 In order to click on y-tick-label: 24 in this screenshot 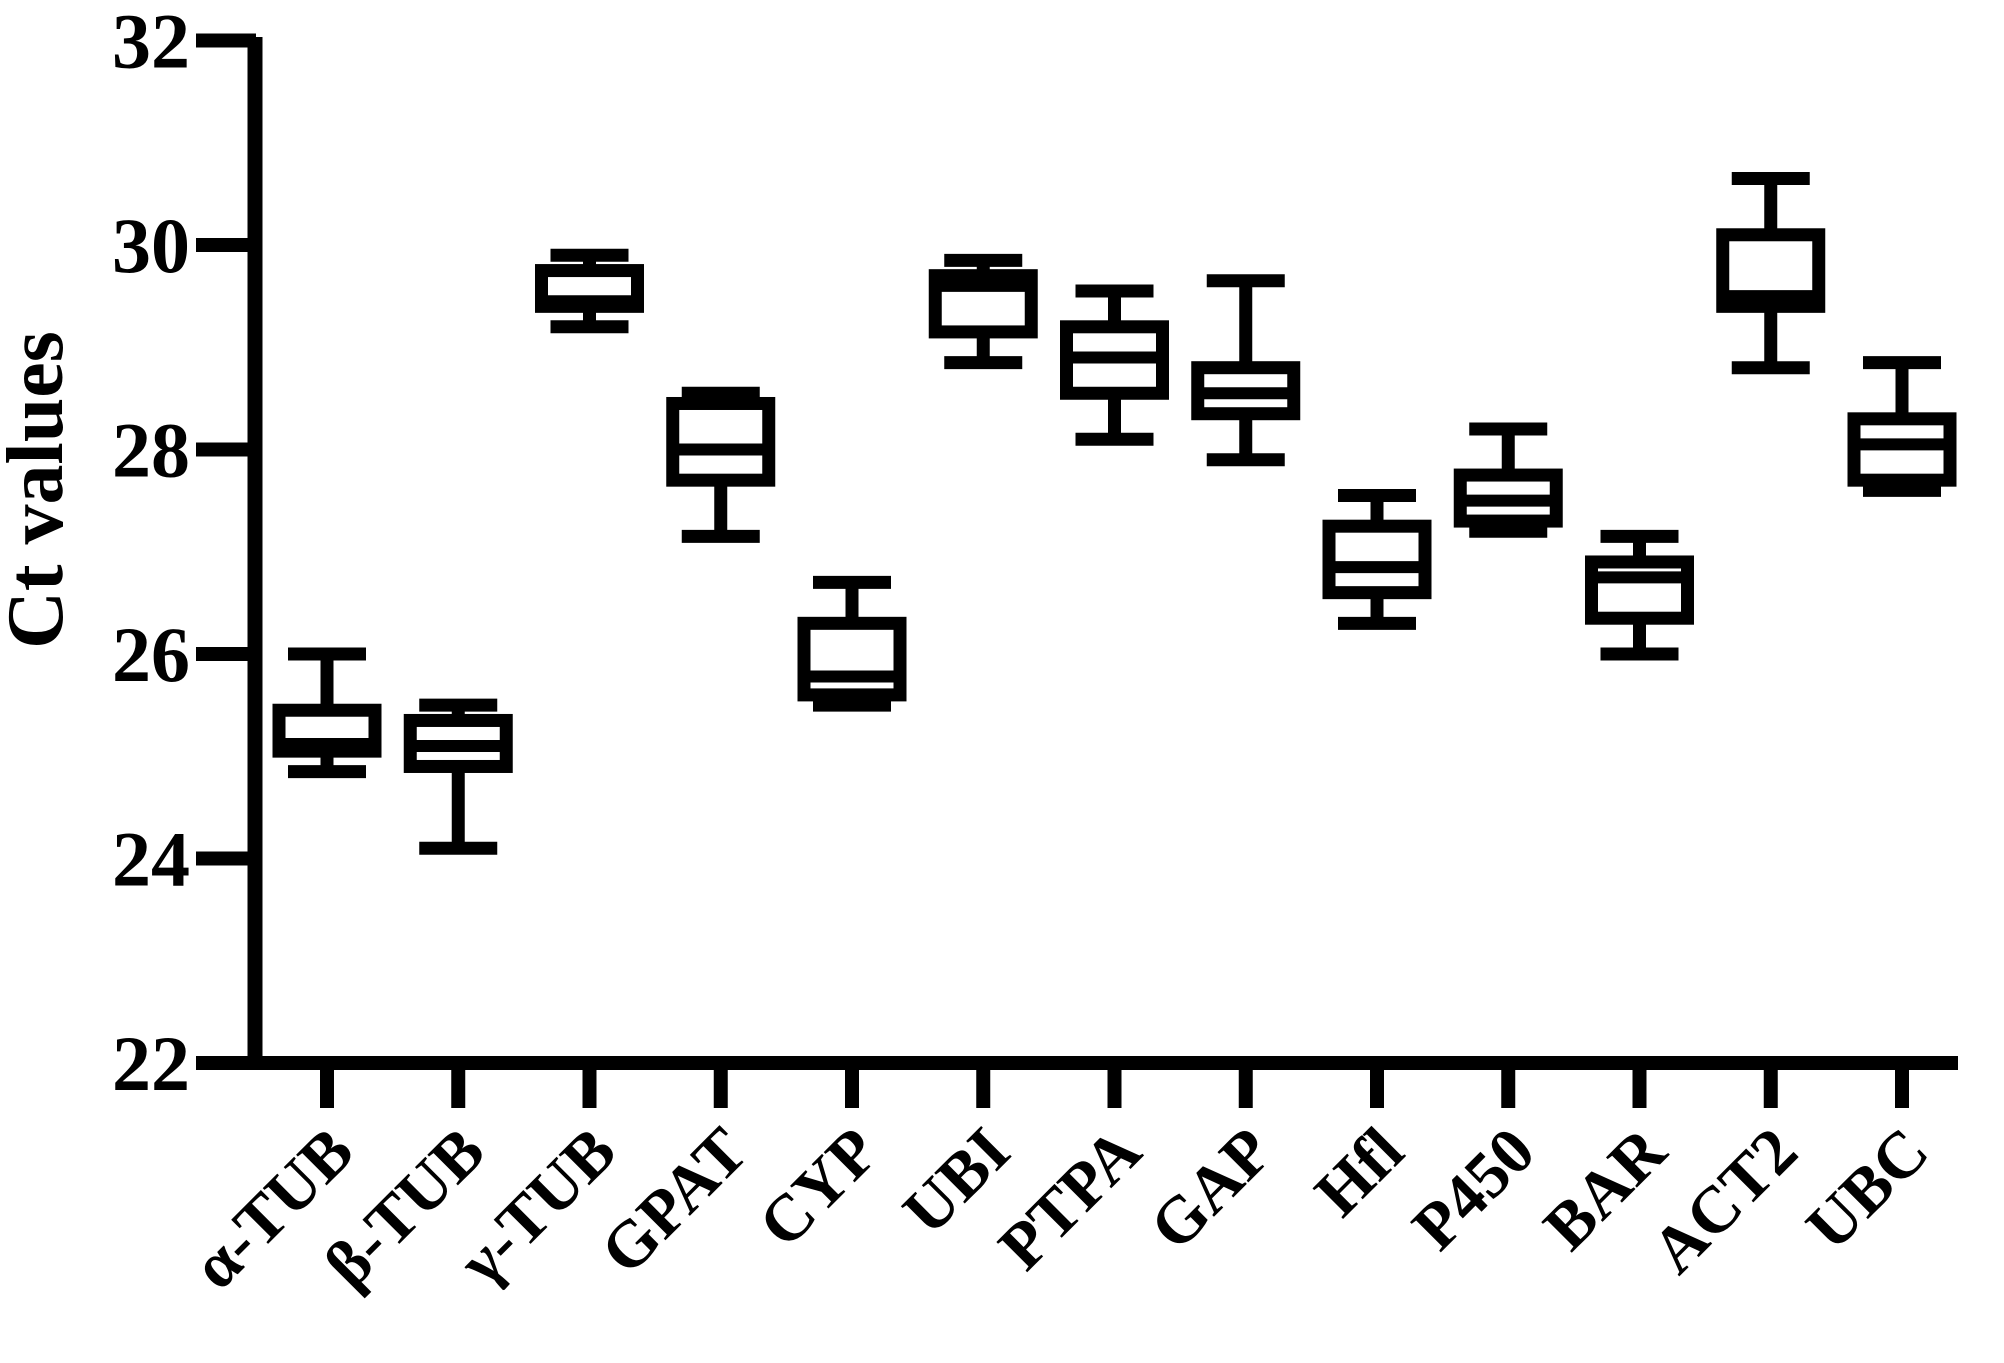, I will do `click(151, 859)`.